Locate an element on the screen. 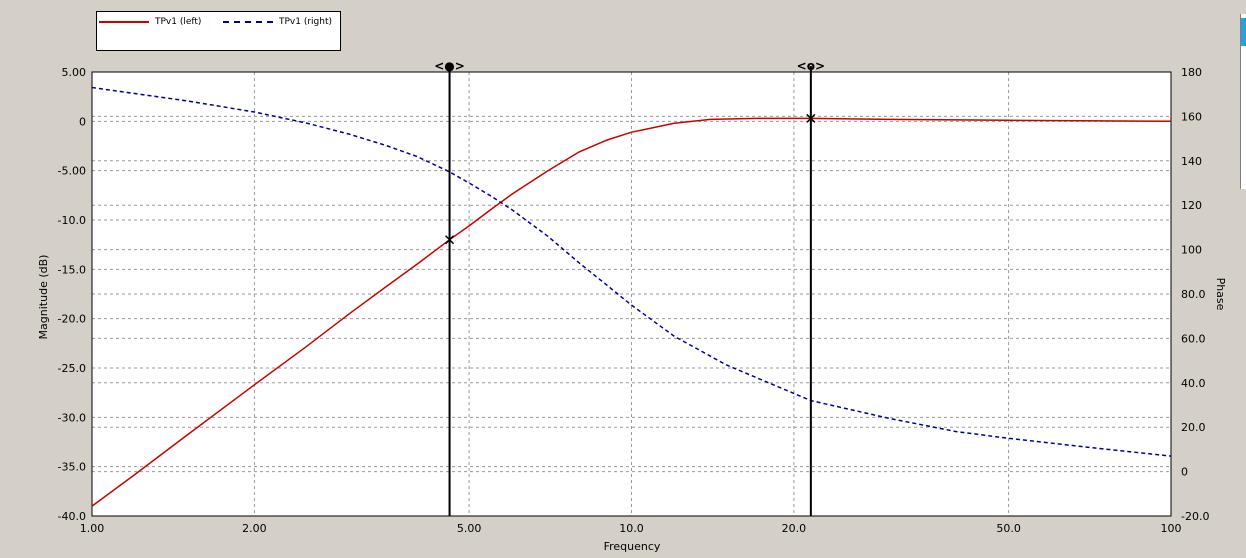  y-right-tick-label: 0 is located at coordinates (1184, 472).